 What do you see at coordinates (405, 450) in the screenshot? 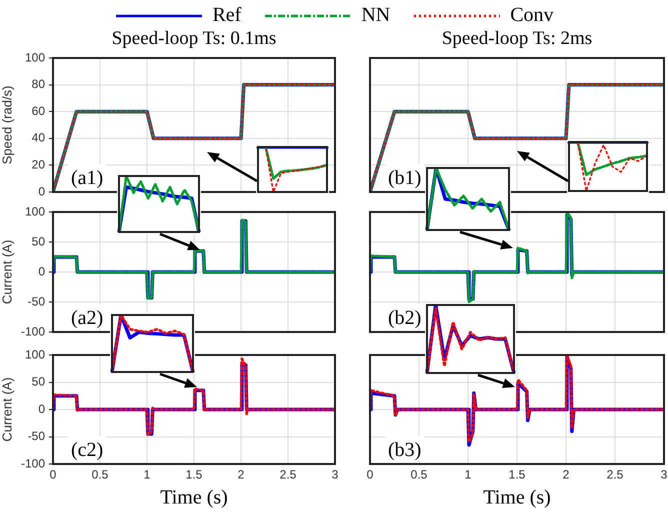
I see `annotation: (b3)` at bounding box center [405, 450].